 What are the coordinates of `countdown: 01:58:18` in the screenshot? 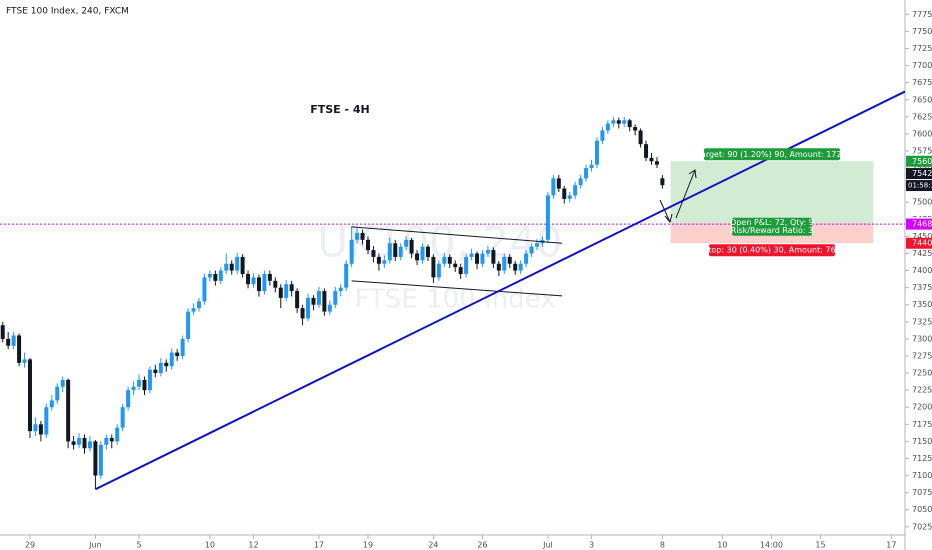 It's located at (920, 186).